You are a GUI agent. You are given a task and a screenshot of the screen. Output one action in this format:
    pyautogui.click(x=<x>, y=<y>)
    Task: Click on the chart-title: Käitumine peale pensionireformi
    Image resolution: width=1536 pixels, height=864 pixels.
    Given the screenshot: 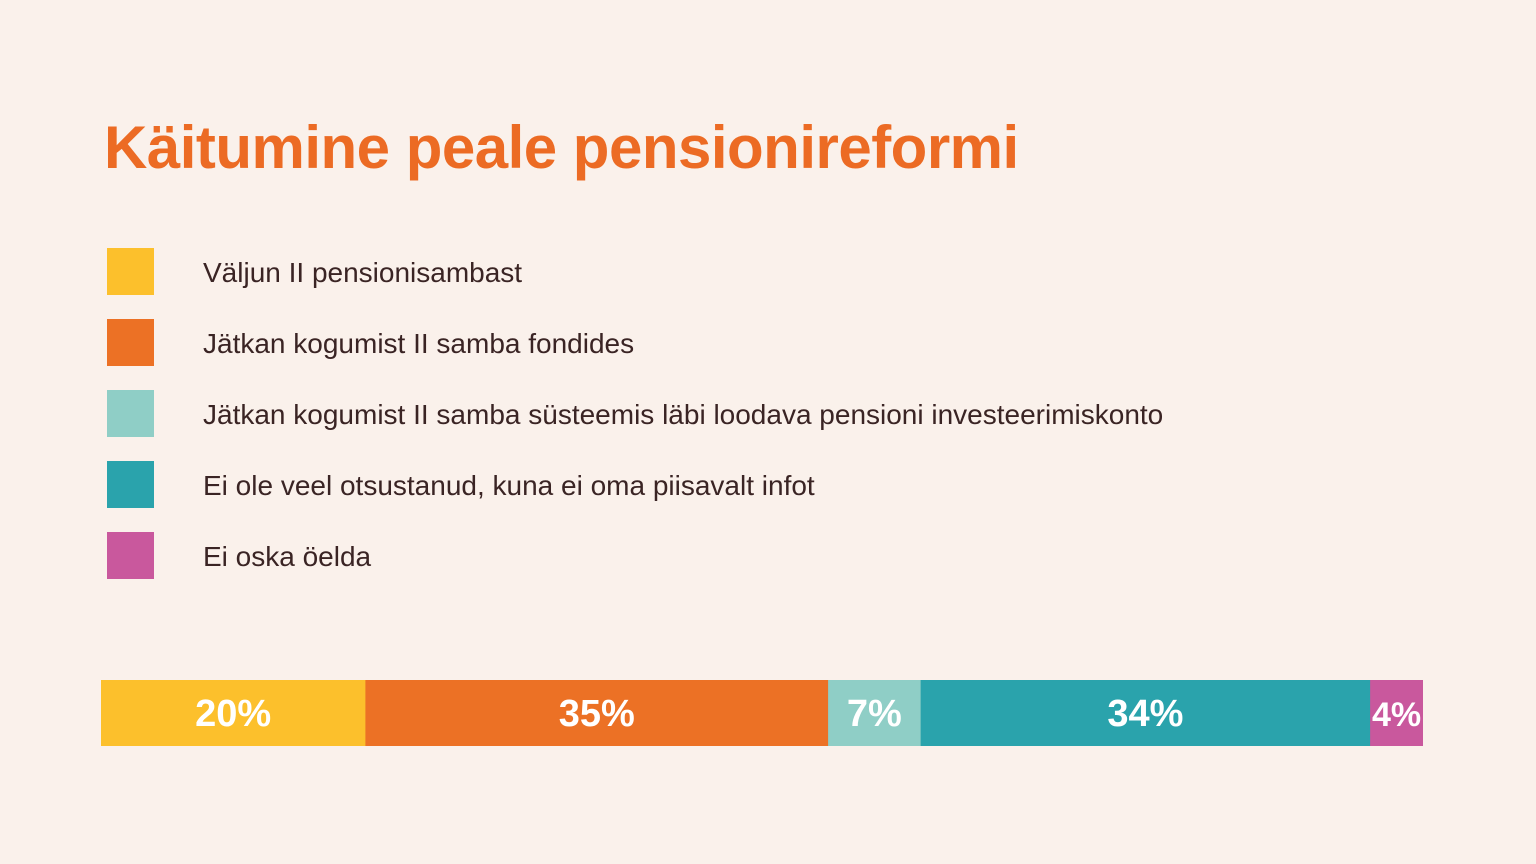 What is the action you would take?
    pyautogui.click(x=561, y=147)
    